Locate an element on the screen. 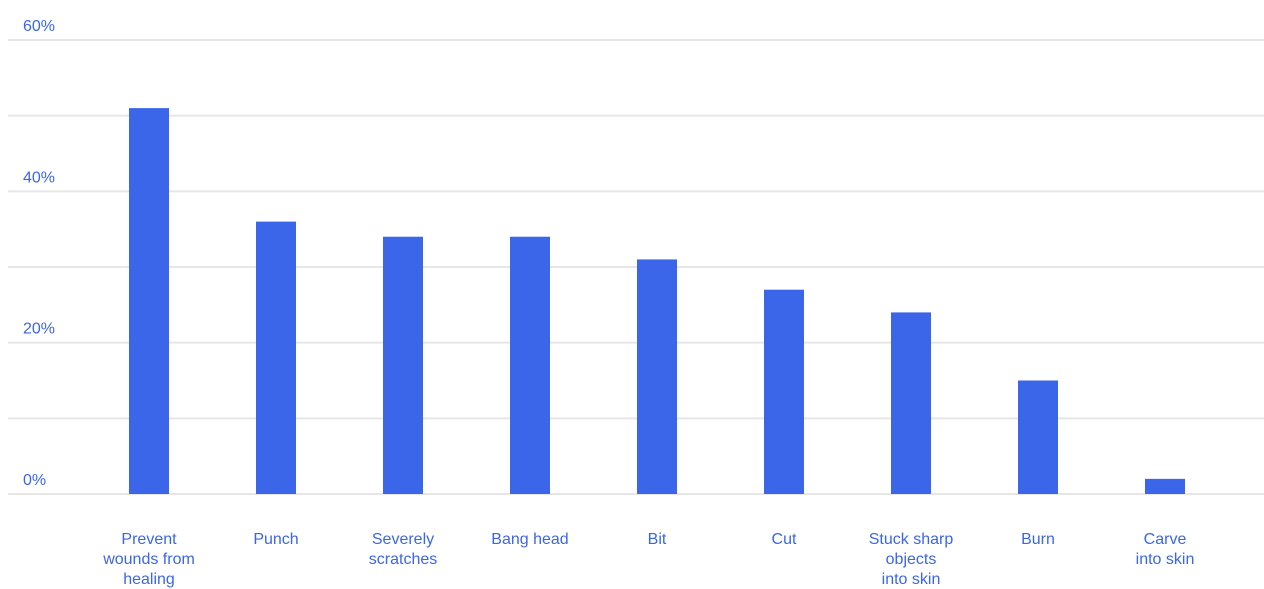 This screenshot has height=589, width=1264. x-tick-label-line: scratches is located at coordinates (403, 559).